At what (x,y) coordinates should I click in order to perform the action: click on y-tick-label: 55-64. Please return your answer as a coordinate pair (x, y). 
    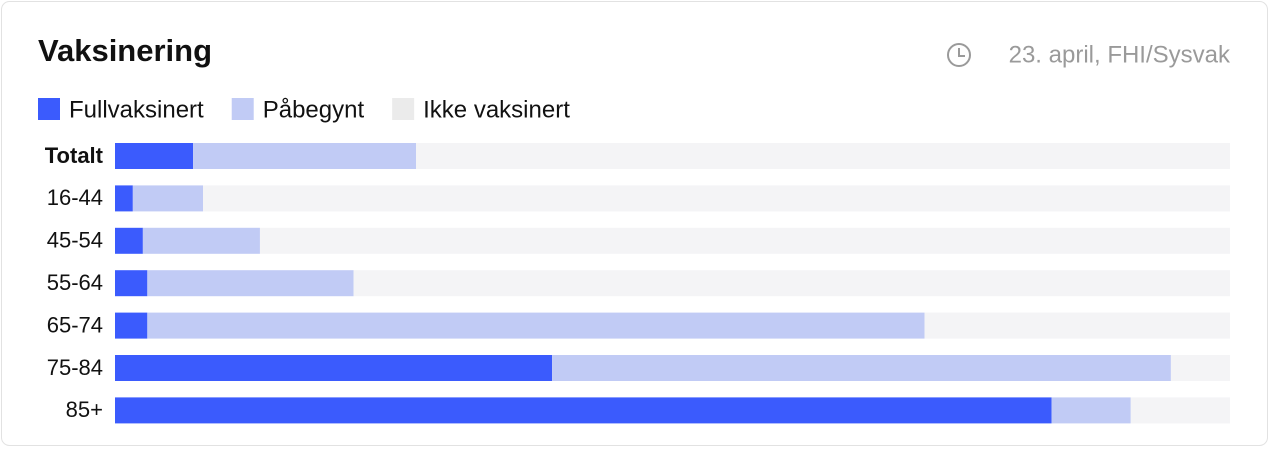
    Looking at the image, I should click on (75, 282).